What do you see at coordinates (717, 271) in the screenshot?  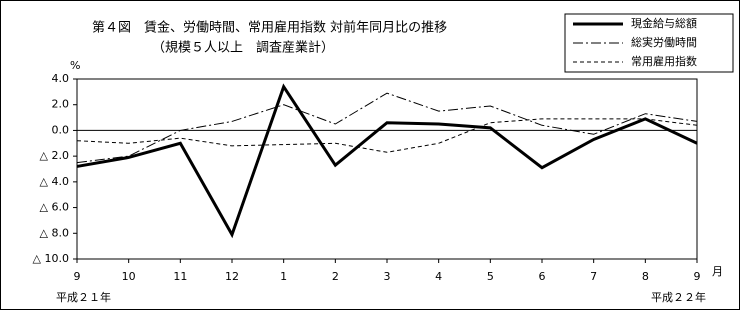 I see `x-axis-label: 月` at bounding box center [717, 271].